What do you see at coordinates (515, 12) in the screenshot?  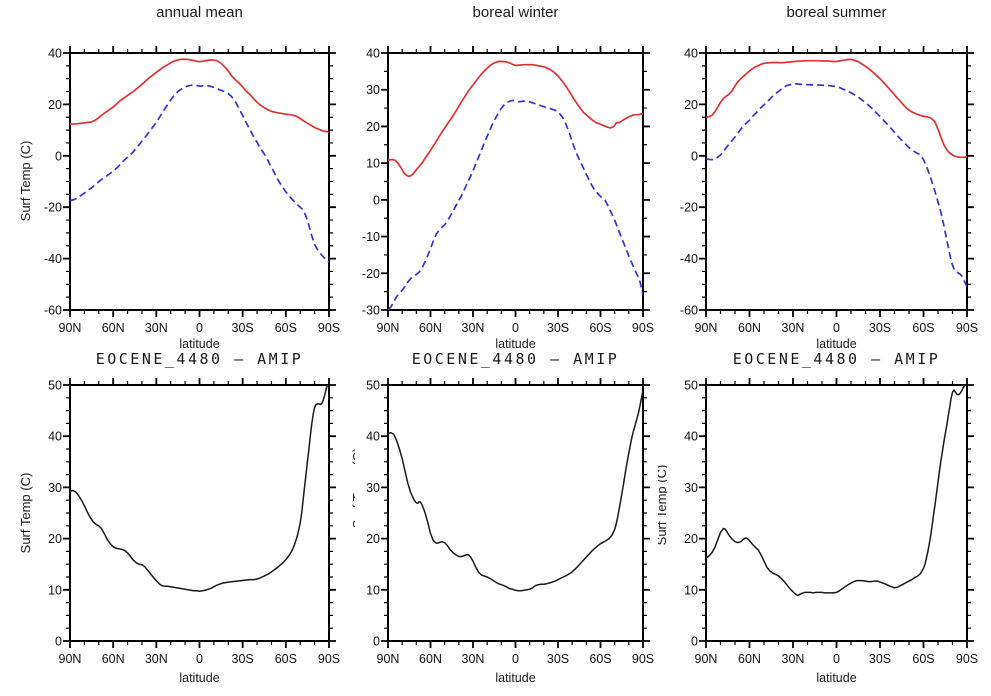 I see `panel-title-boreal-winter: boreal winter` at bounding box center [515, 12].